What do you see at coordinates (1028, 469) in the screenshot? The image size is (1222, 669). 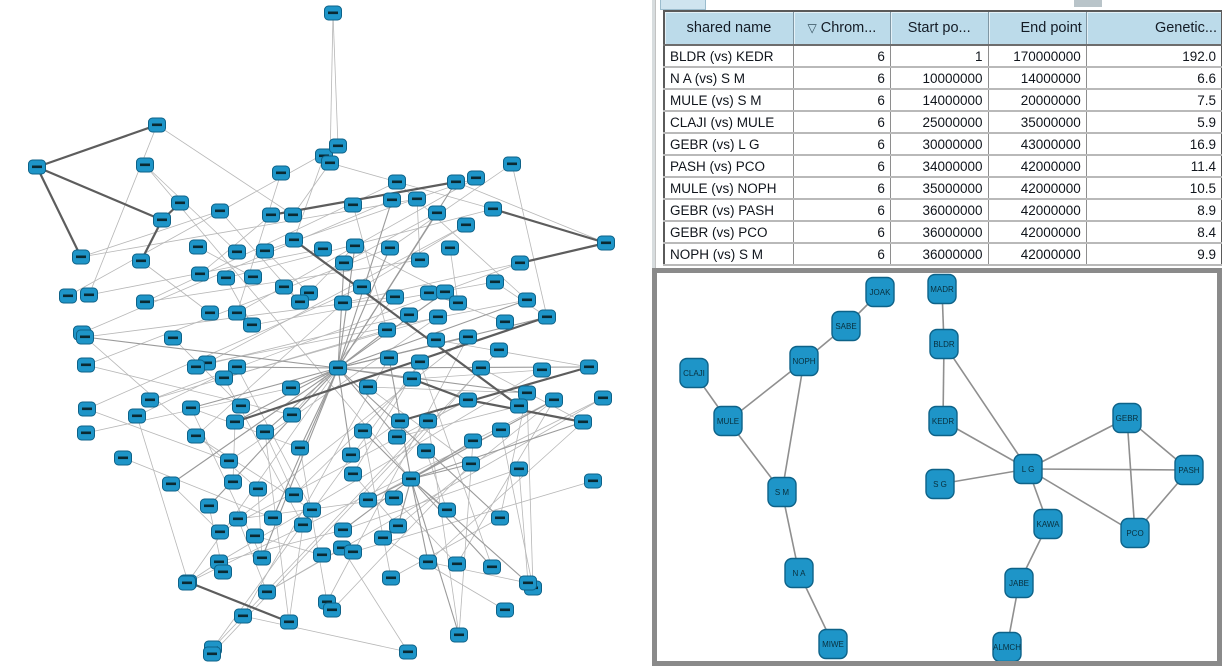 I see `network-node-lg: L G` at bounding box center [1028, 469].